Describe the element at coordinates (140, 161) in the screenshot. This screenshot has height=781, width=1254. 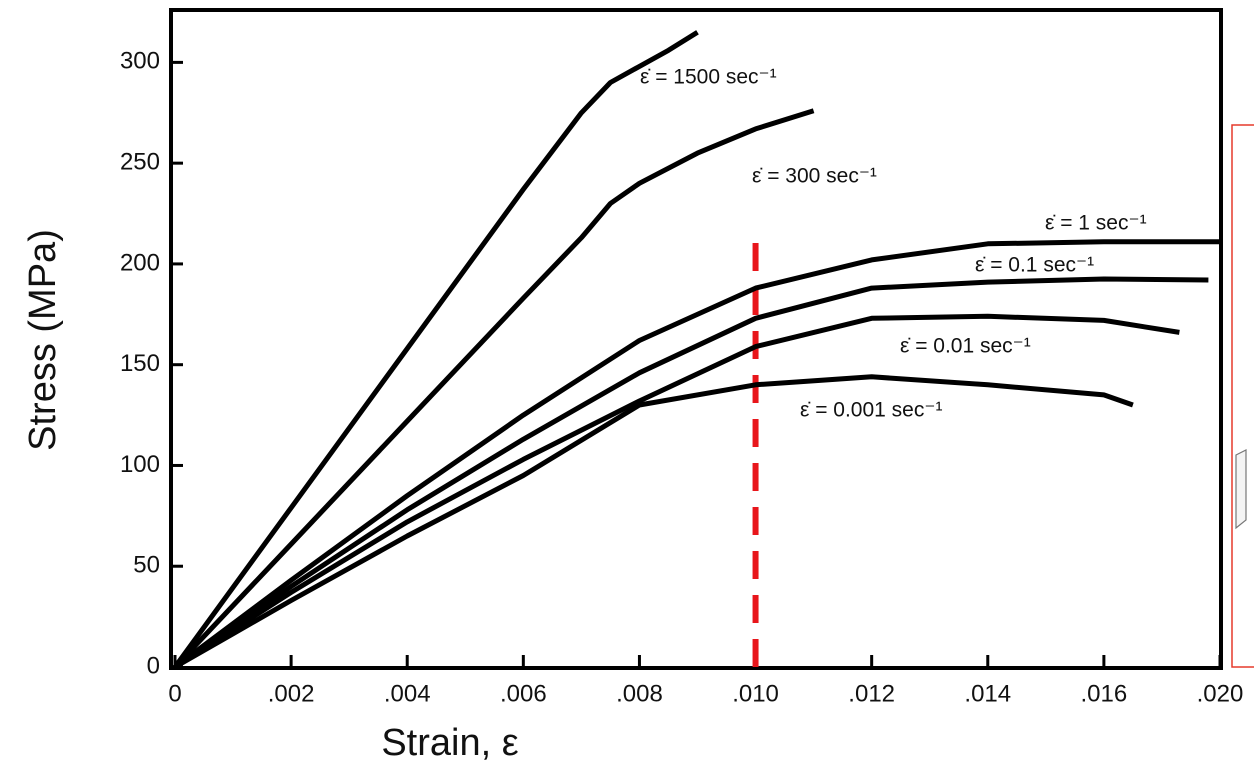
I see `y-tick-label: 250` at that location.